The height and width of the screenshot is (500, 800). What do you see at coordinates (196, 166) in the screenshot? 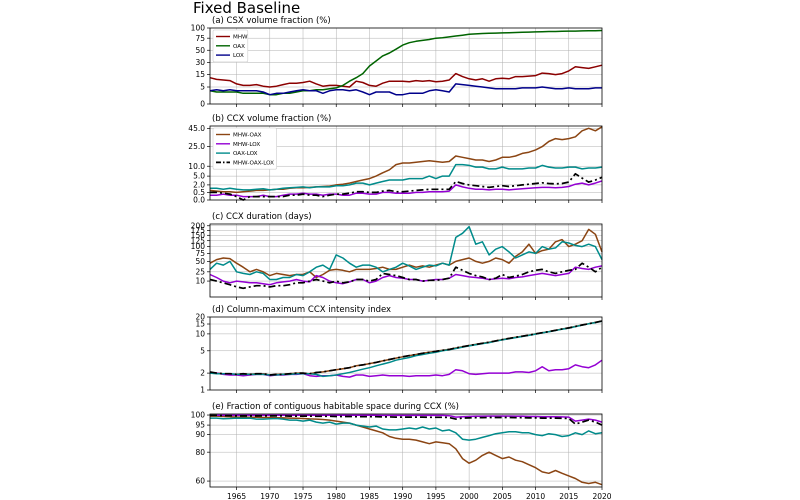
I see `y-tick-label: 10.0` at bounding box center [196, 166].